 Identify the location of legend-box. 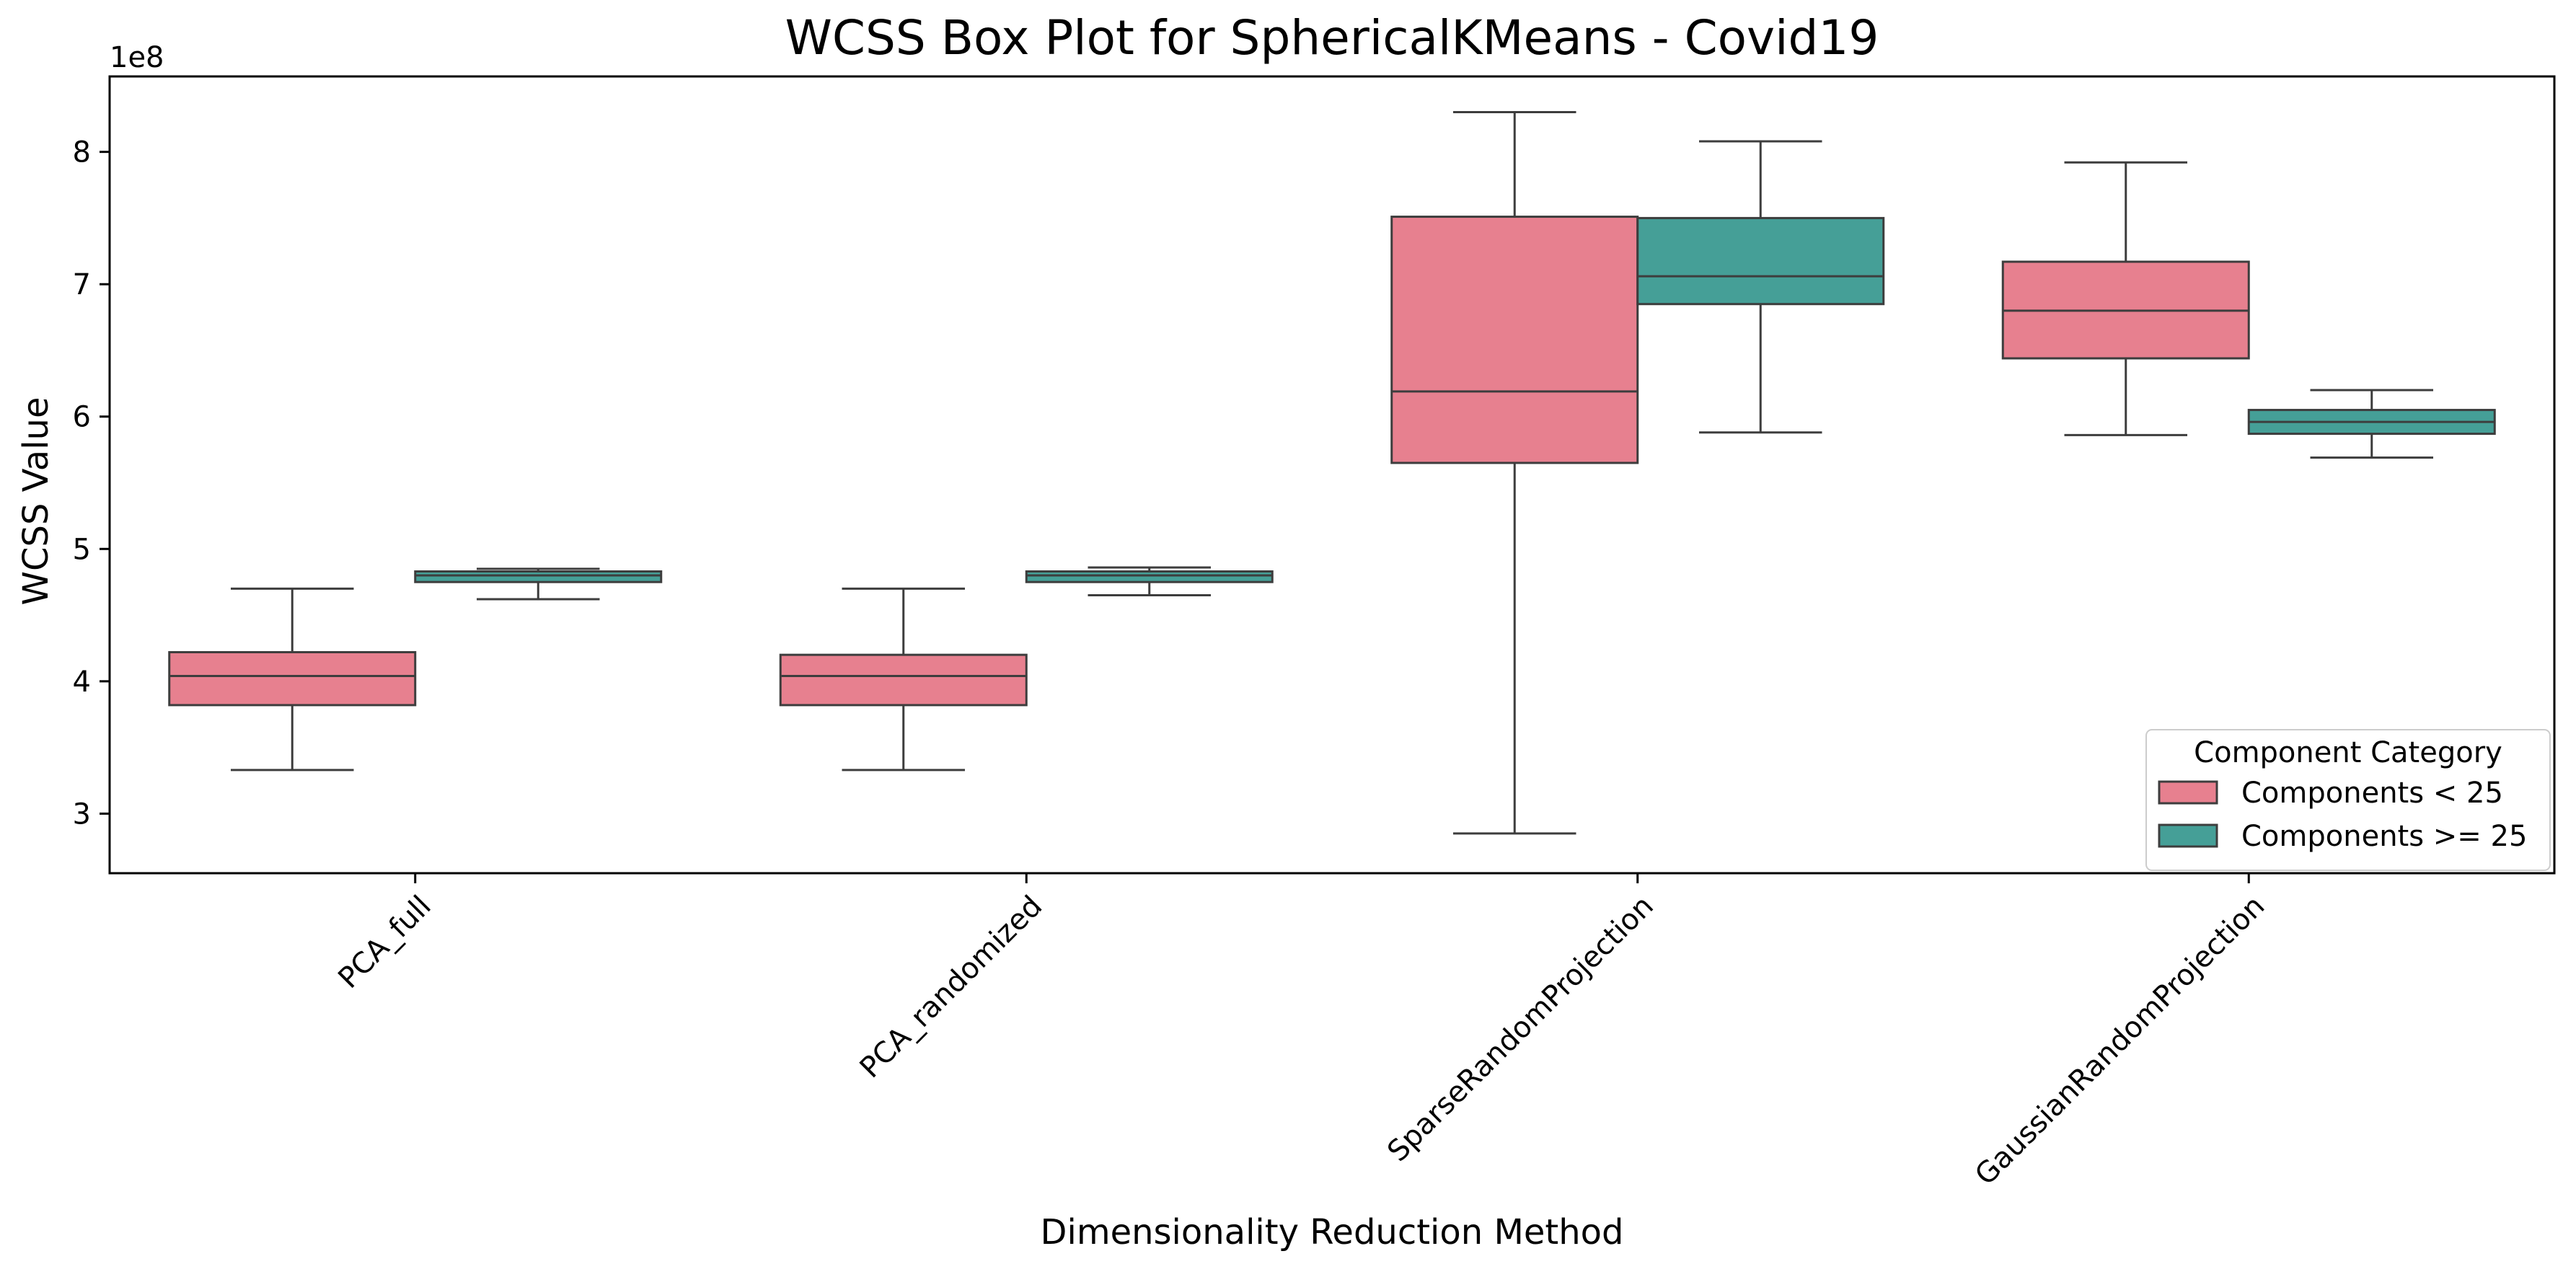
(2348, 800).